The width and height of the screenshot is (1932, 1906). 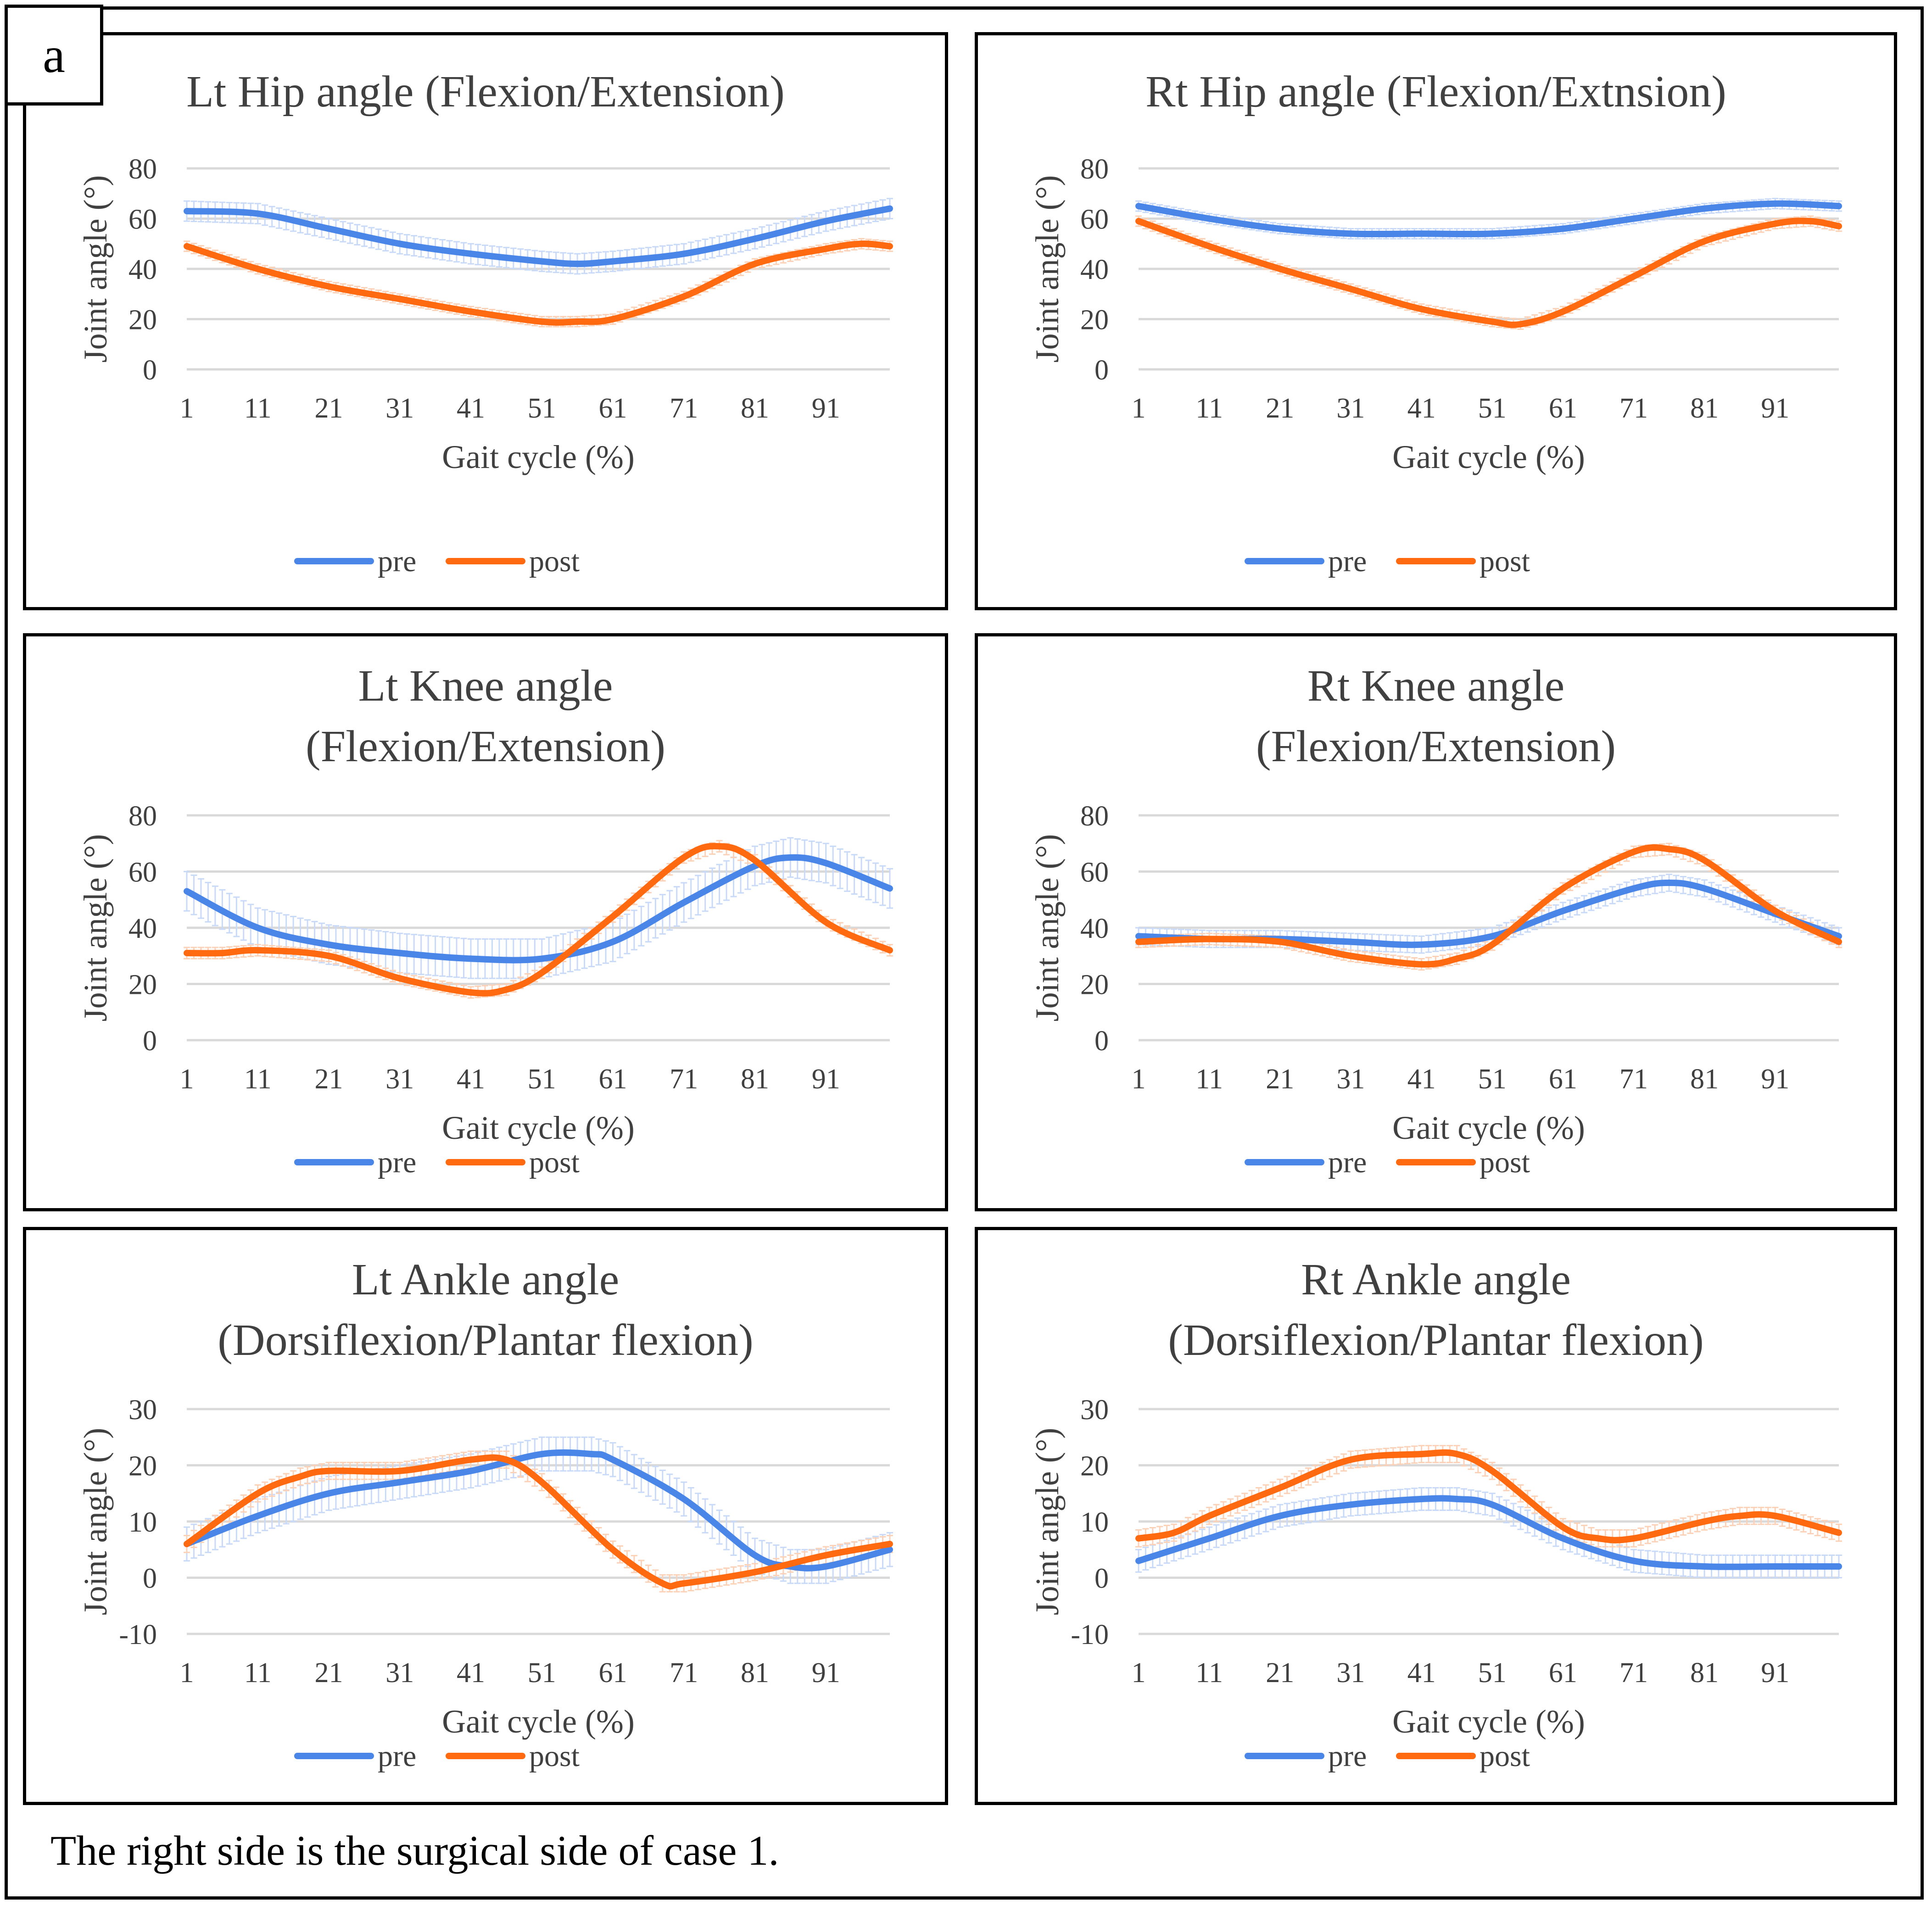 What do you see at coordinates (1436, 686) in the screenshot?
I see `chart-title: Rt Knee angle` at bounding box center [1436, 686].